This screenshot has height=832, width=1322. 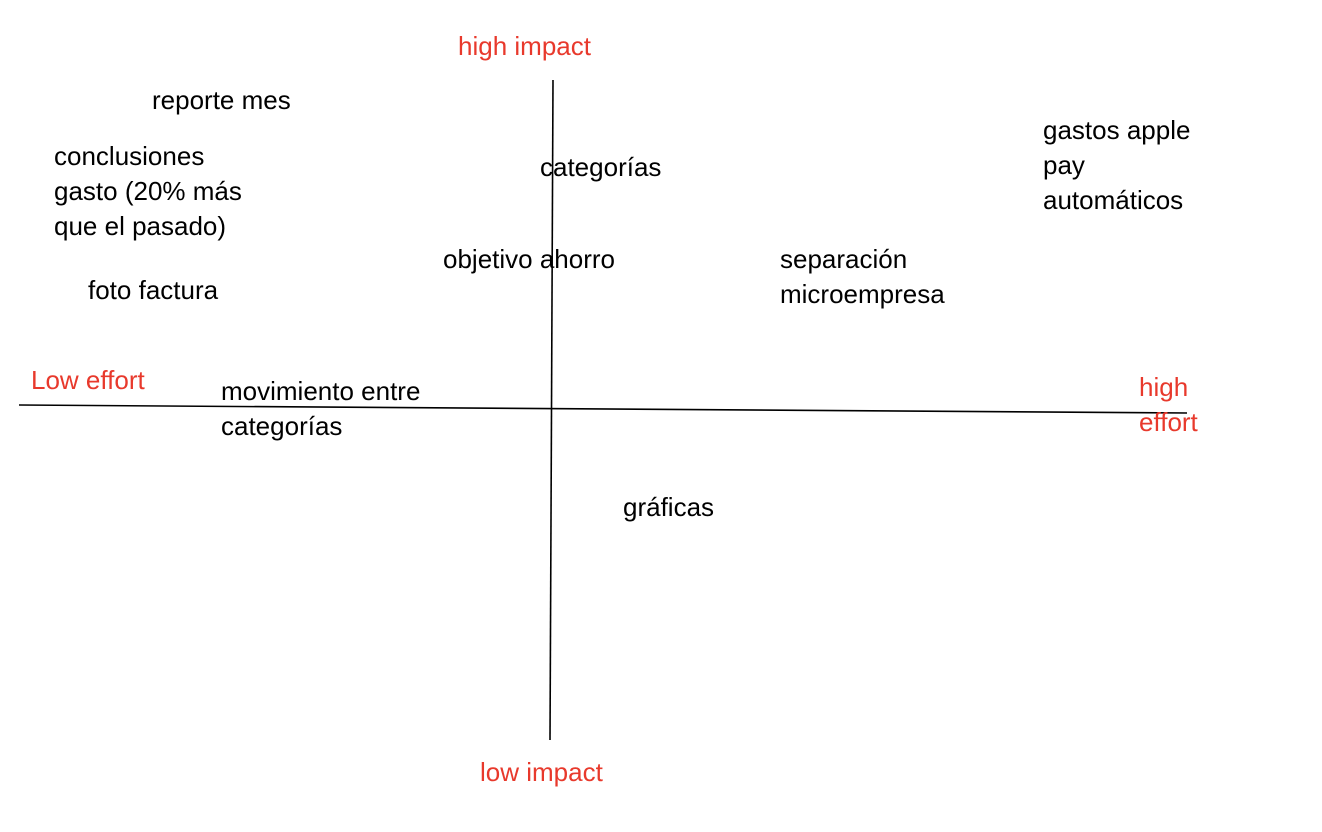 What do you see at coordinates (1168, 422) in the screenshot?
I see `axis-label-high-effort-line-2: effort` at bounding box center [1168, 422].